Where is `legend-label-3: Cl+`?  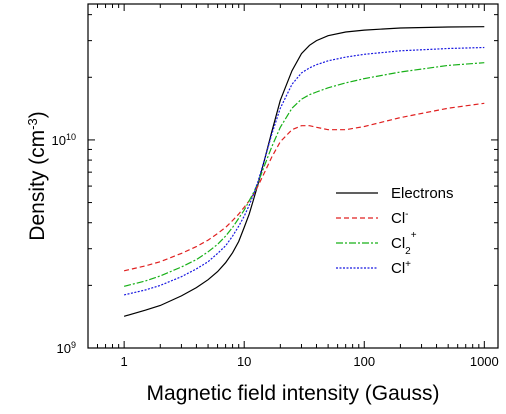 legend-label-3: Cl+ is located at coordinates (401, 268).